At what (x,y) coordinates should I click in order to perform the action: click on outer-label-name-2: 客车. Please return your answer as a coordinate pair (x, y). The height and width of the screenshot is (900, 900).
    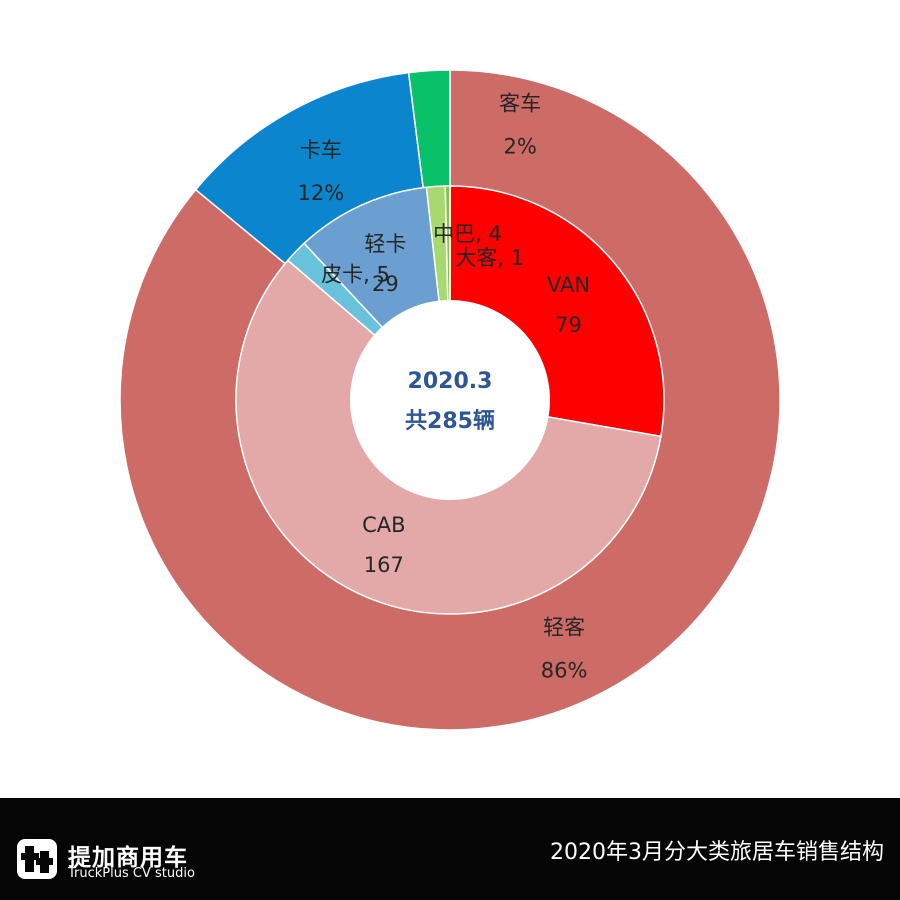
    Looking at the image, I should click on (520, 104).